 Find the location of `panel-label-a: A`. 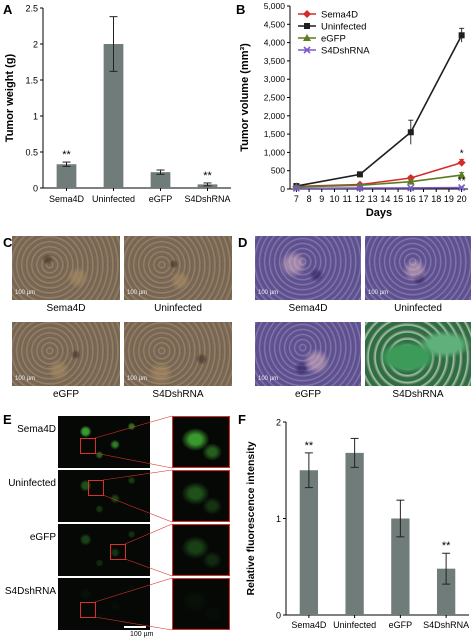

panel-label-a: A is located at coordinates (8, 9).